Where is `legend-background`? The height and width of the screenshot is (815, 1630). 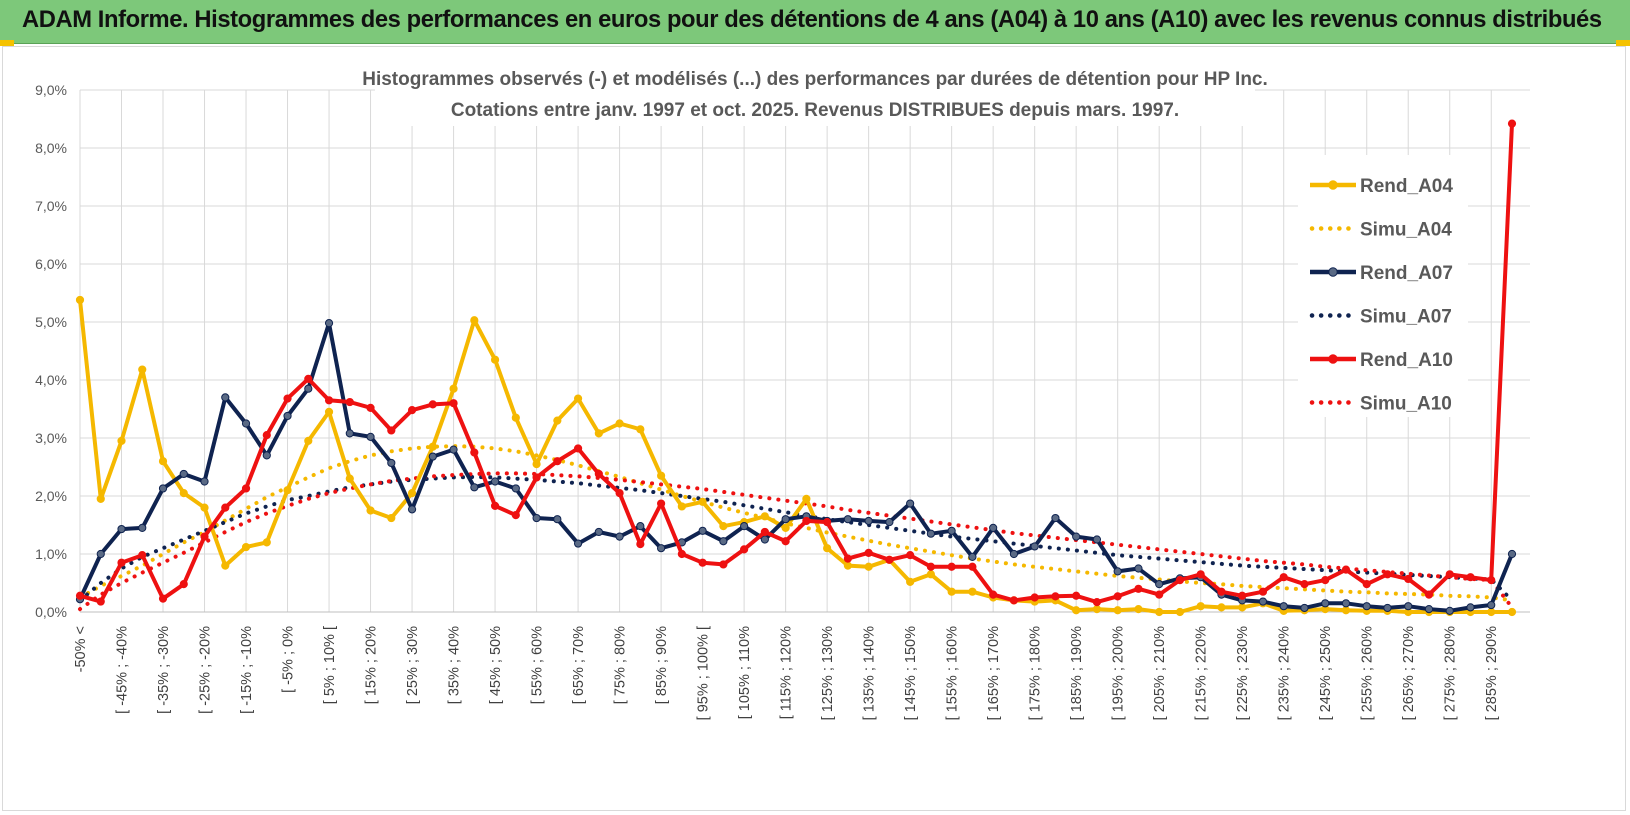 legend-background is located at coordinates (1383, 286).